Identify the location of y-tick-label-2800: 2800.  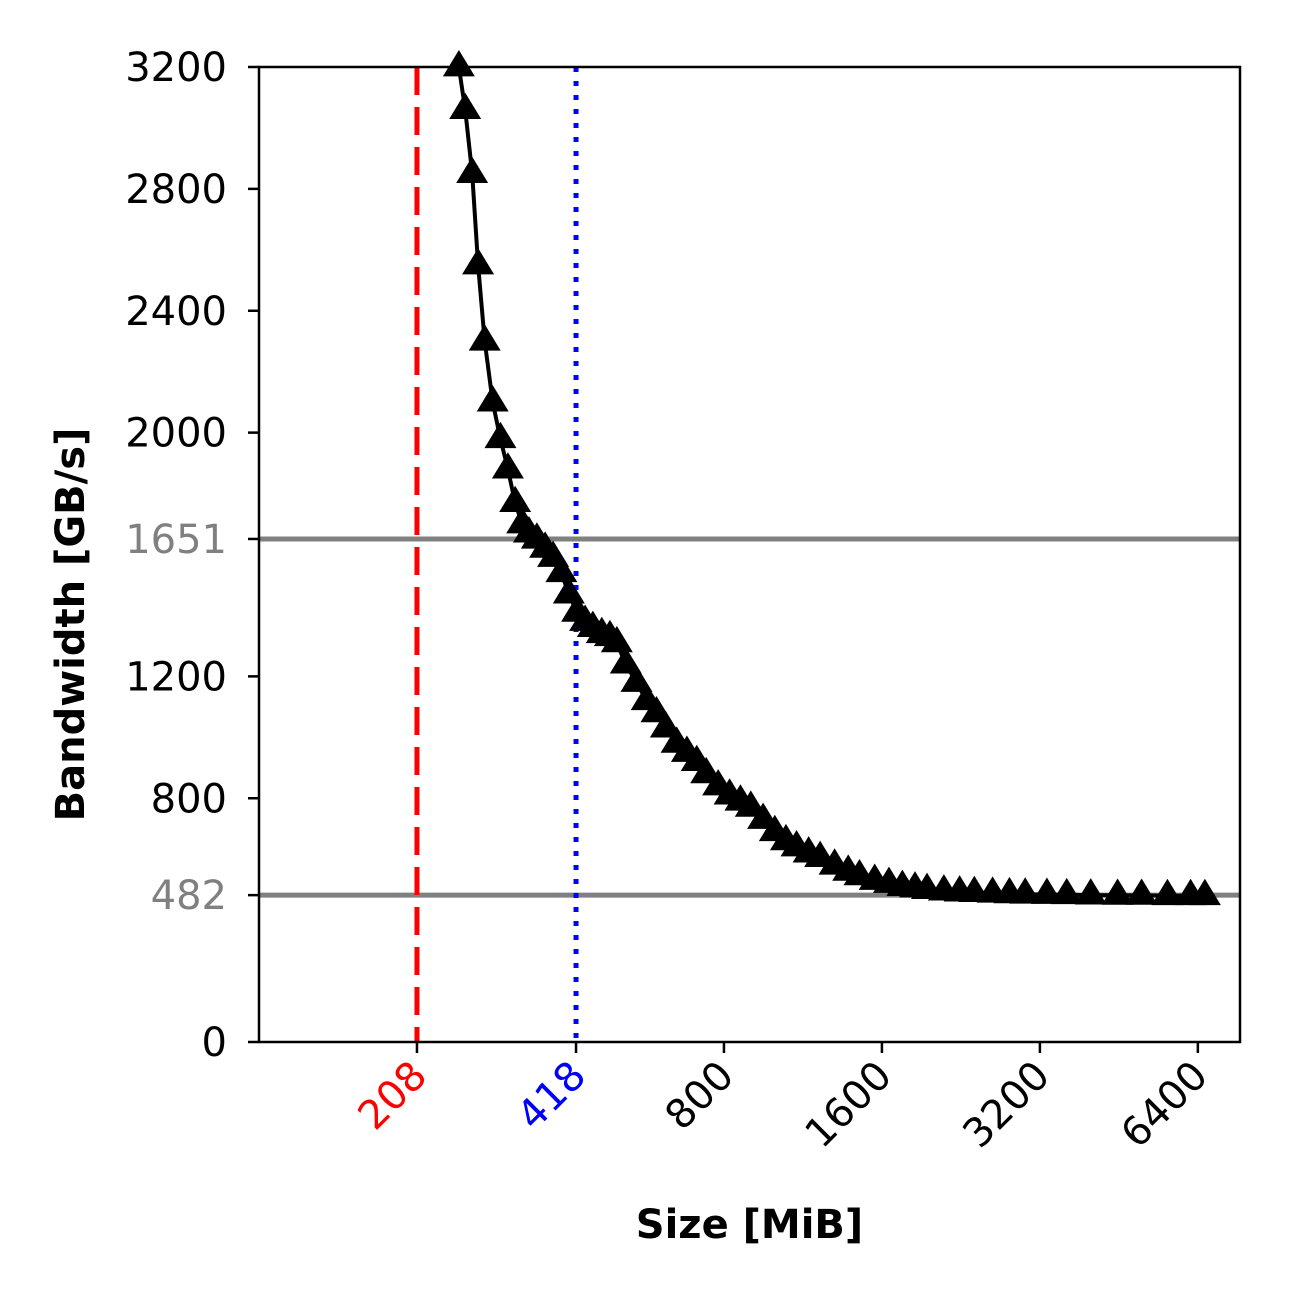
(176, 190).